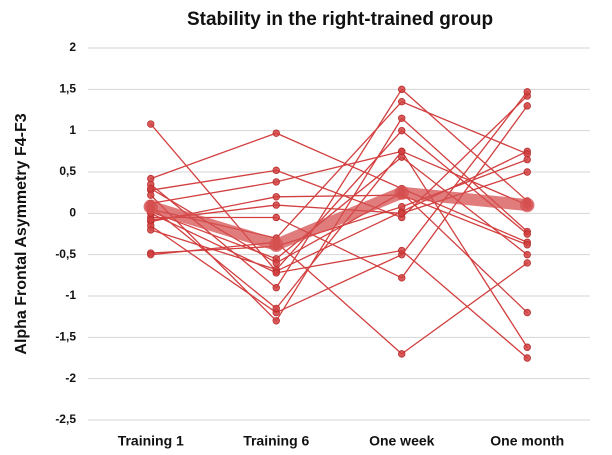 This screenshot has height=455, width=612. I want to click on y-axis-label: Alpha Frontal Asymmetry F4-F3, so click(21, 233).